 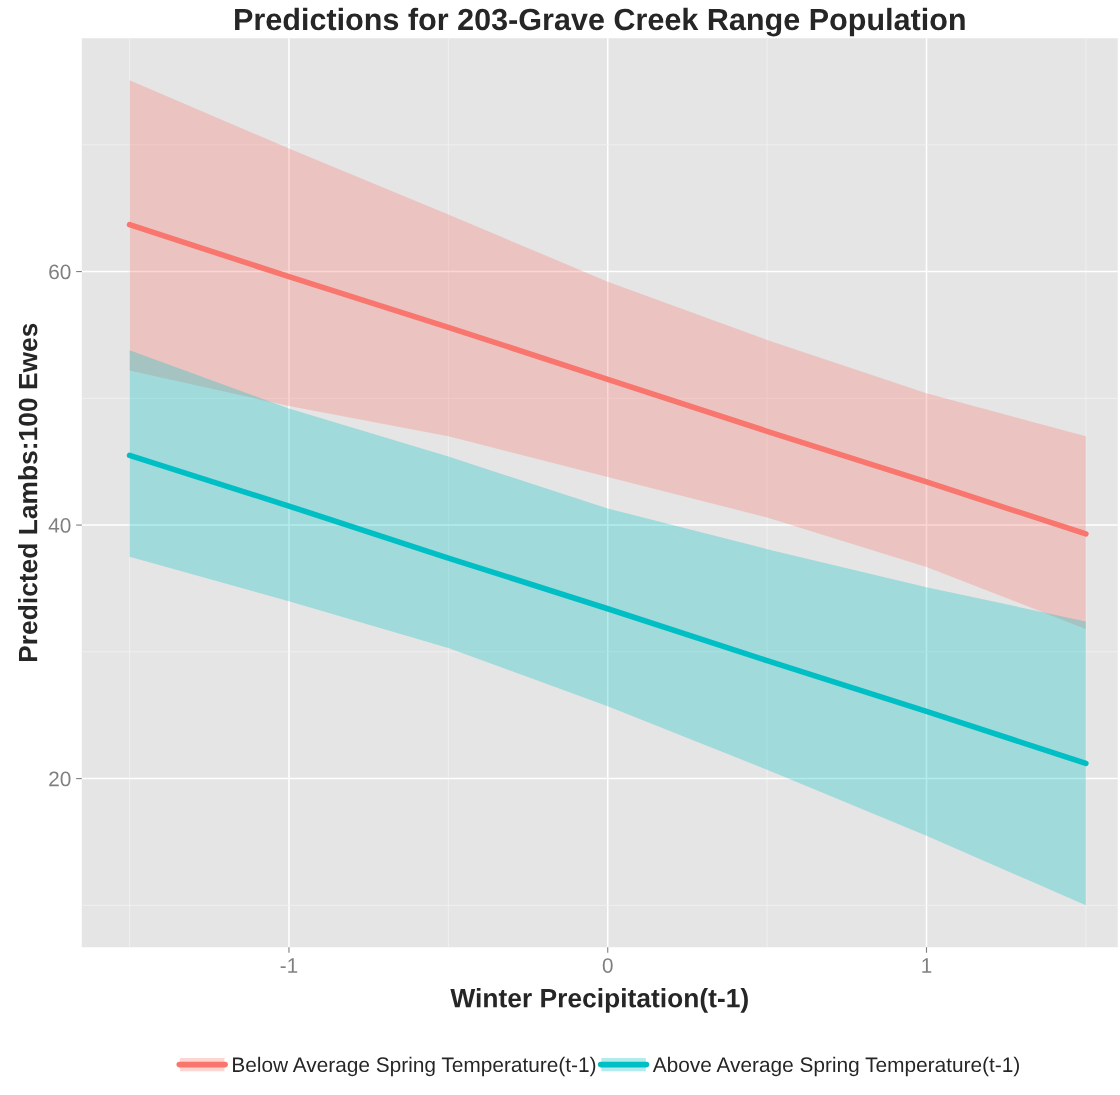 I want to click on x-tick-label: 1, so click(x=927, y=965).